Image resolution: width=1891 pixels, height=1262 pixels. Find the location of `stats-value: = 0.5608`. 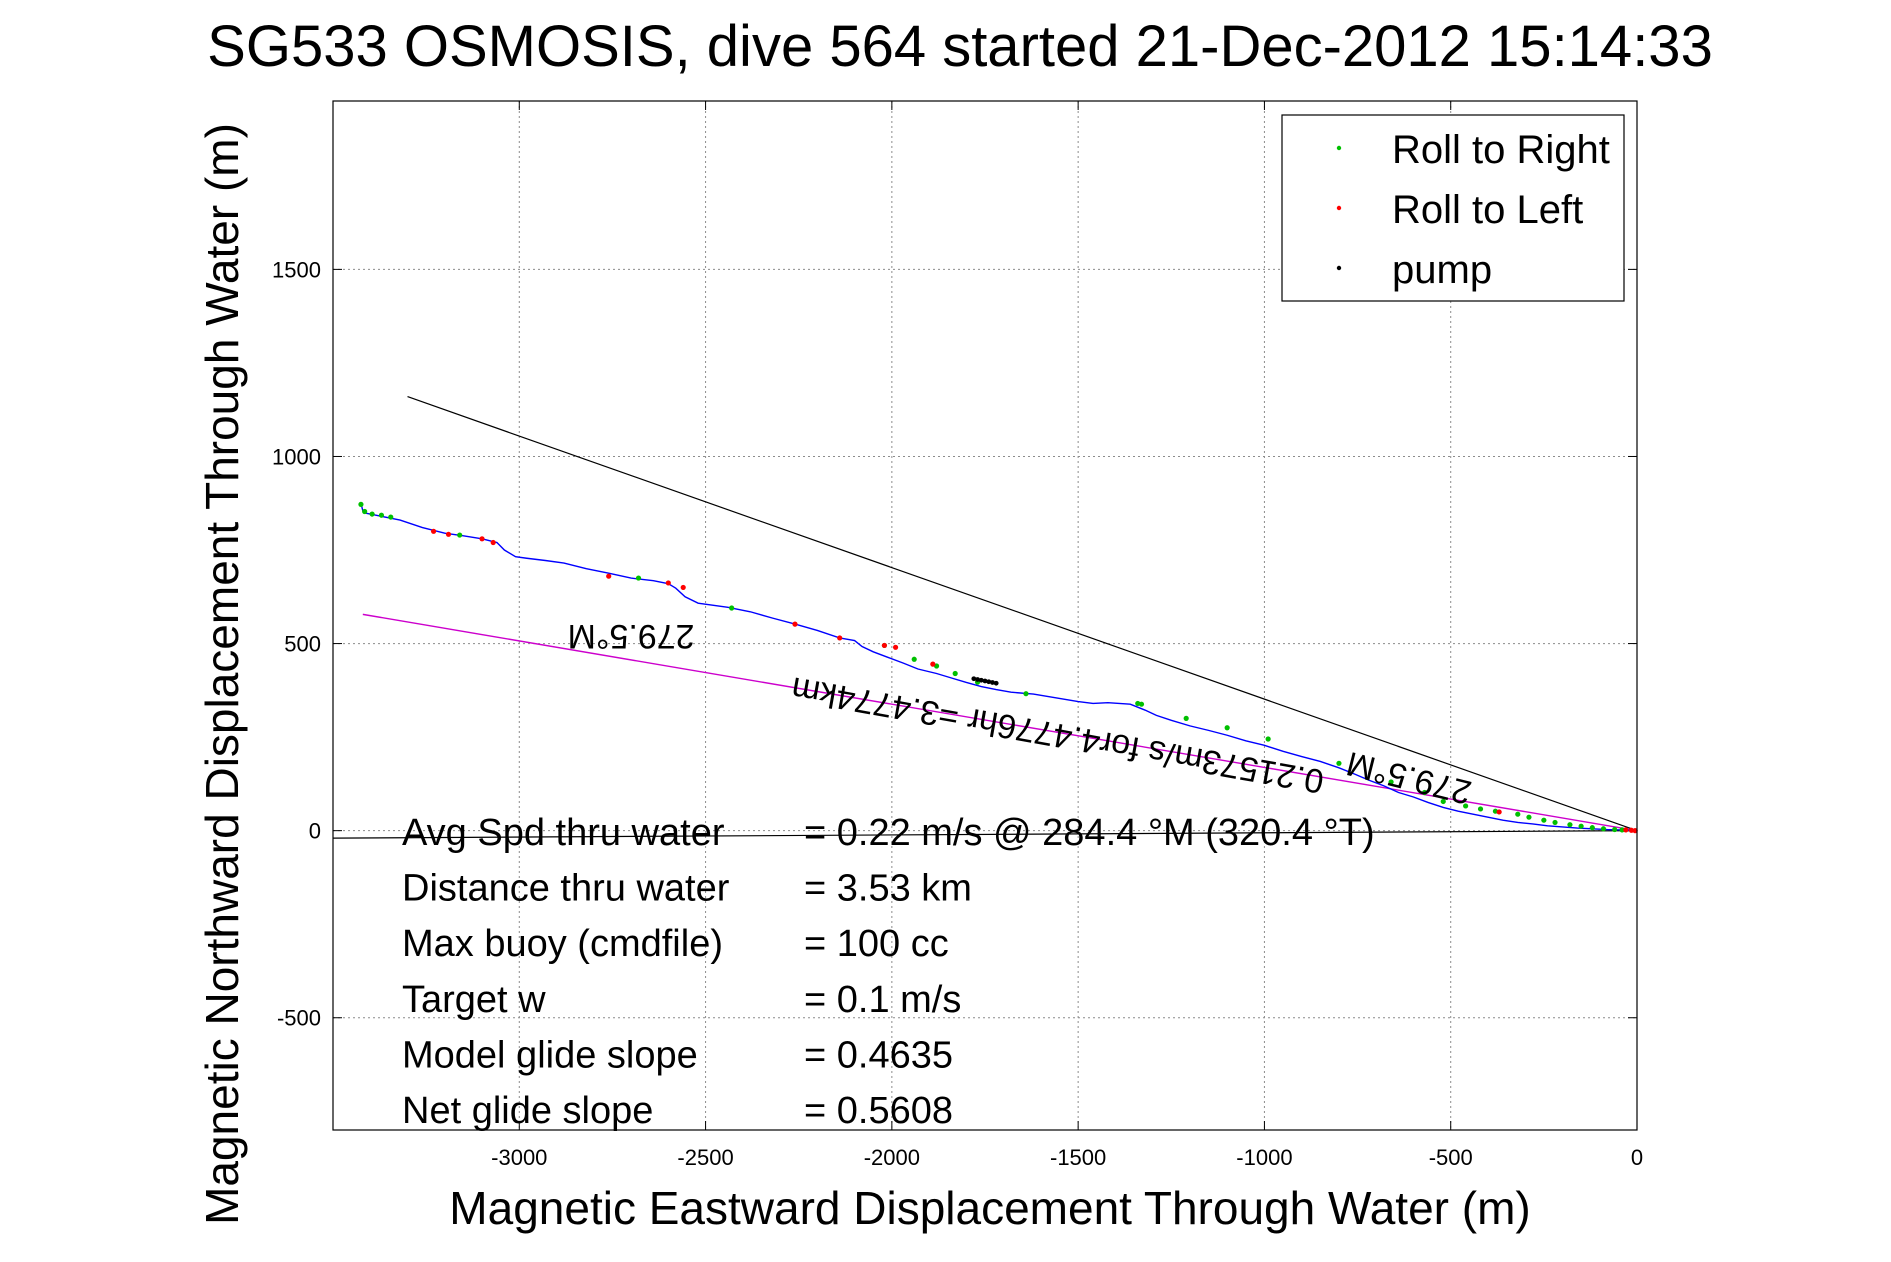

stats-value: = 0.5608 is located at coordinates (878, 1111).